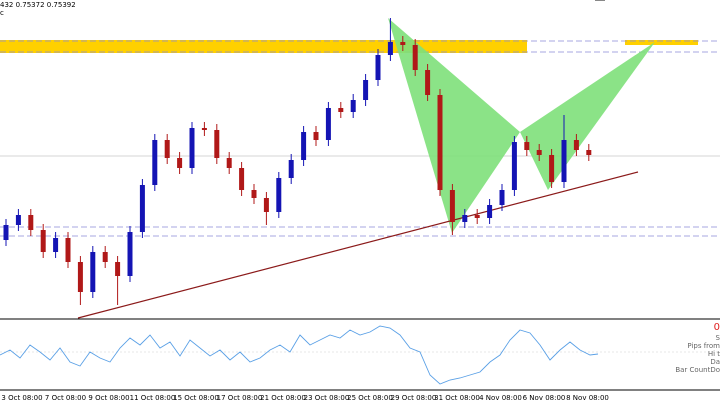 The image size is (720, 405). What do you see at coordinates (2, 13) in the screenshot?
I see `header-subtext: c` at bounding box center [2, 13].